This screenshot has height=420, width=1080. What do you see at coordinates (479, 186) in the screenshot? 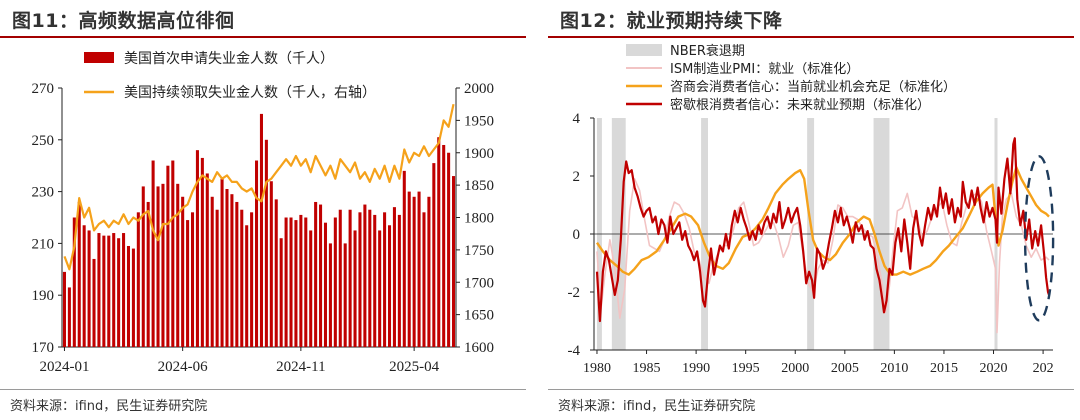
I see `right-y-tick-label: 1850` at bounding box center [479, 186].